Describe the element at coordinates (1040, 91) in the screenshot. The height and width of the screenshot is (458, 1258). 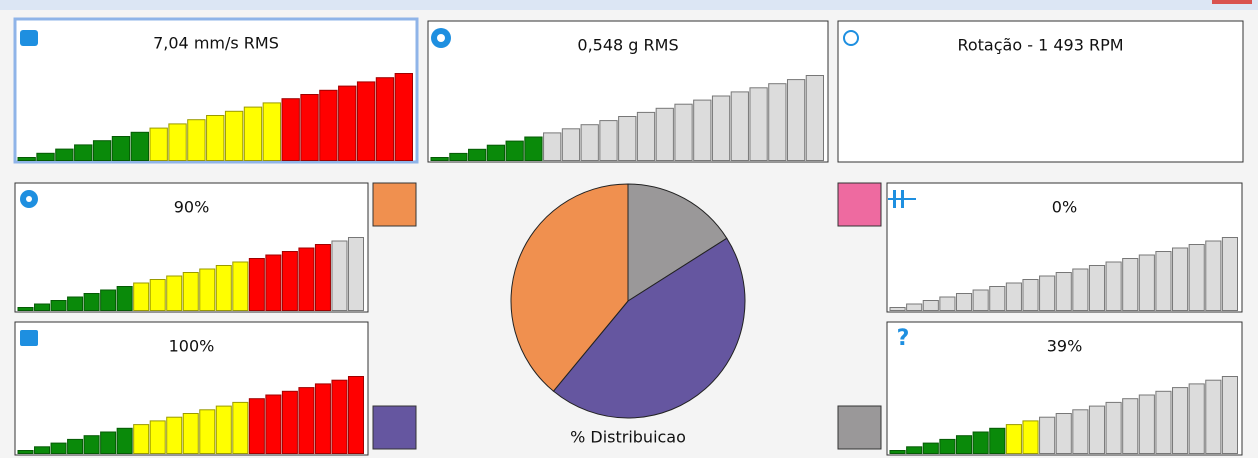
I see `gauge-panel` at that location.